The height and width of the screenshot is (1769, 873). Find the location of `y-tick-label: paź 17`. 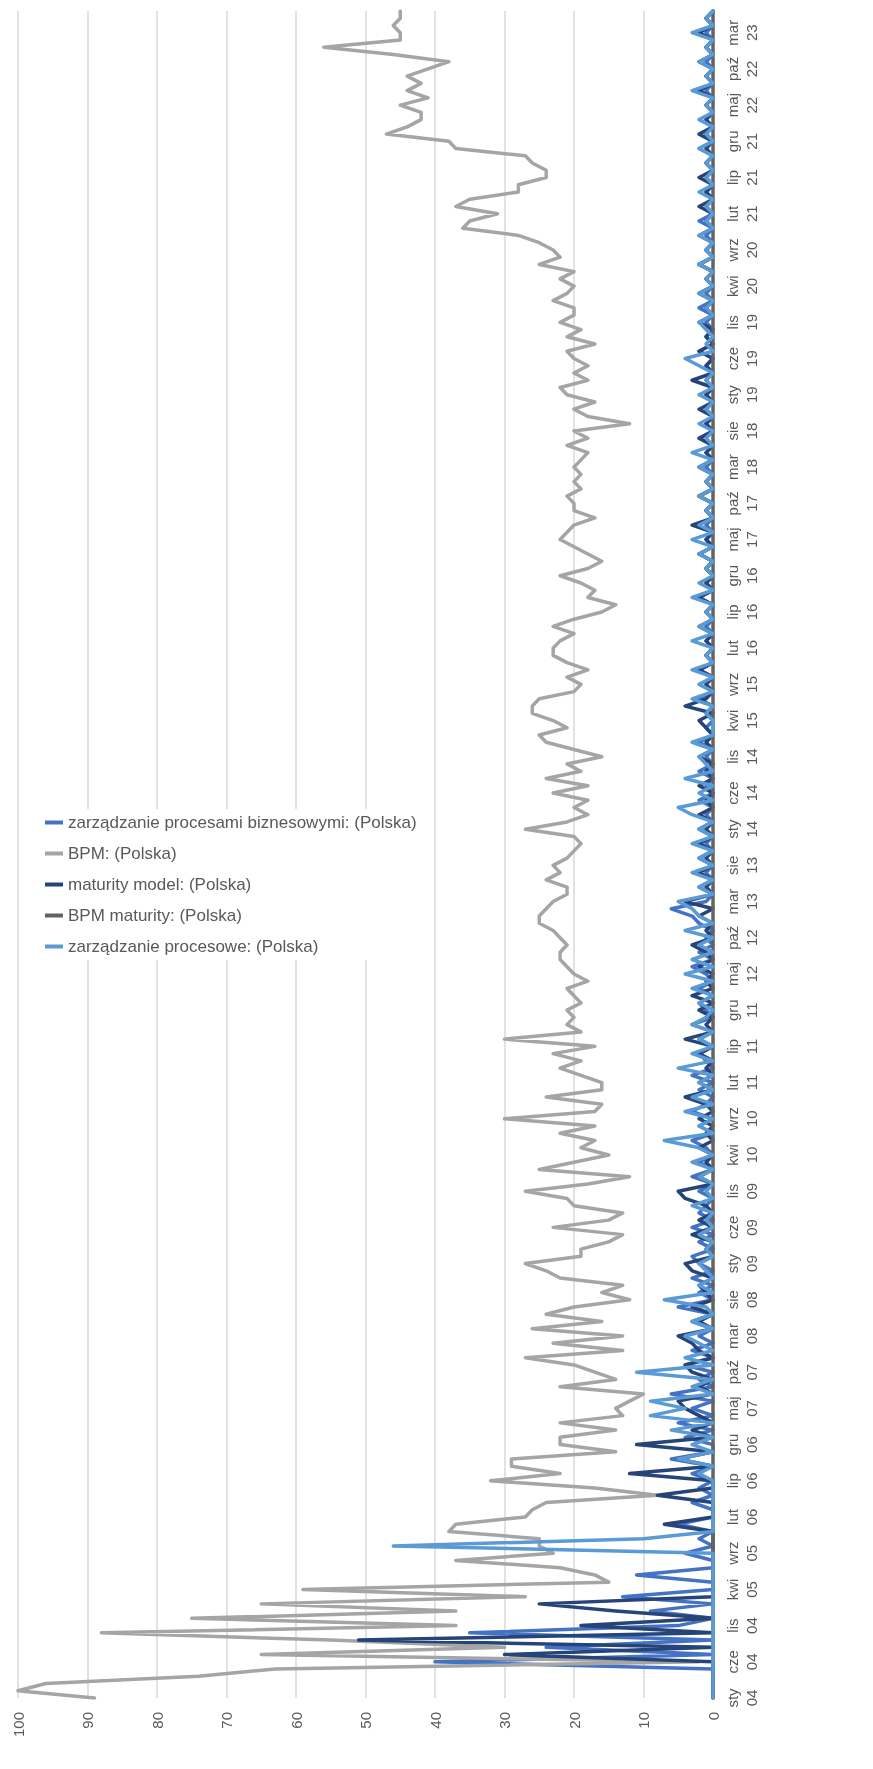

y-tick-label: paź 17 is located at coordinates (742, 503).